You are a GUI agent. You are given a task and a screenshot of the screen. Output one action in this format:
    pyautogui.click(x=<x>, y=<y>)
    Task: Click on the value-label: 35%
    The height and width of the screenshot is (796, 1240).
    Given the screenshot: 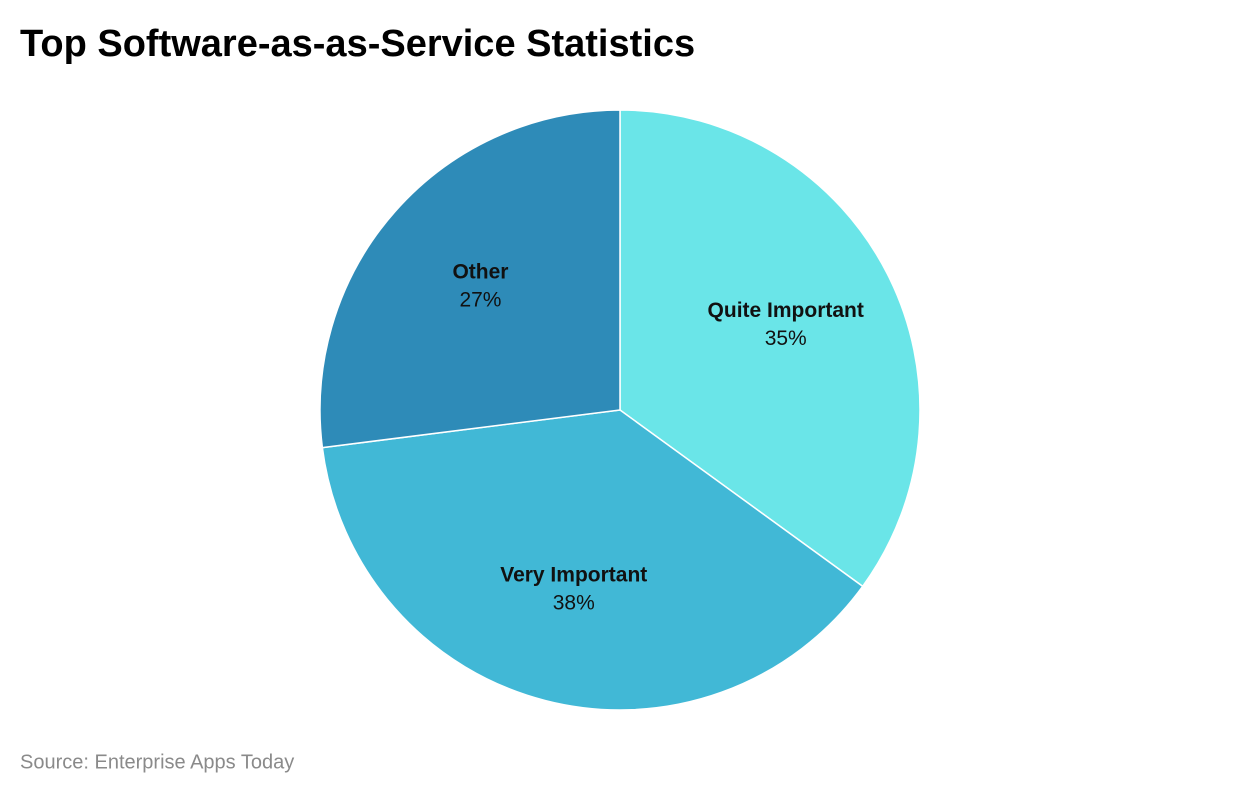 What is the action you would take?
    pyautogui.click(x=786, y=338)
    